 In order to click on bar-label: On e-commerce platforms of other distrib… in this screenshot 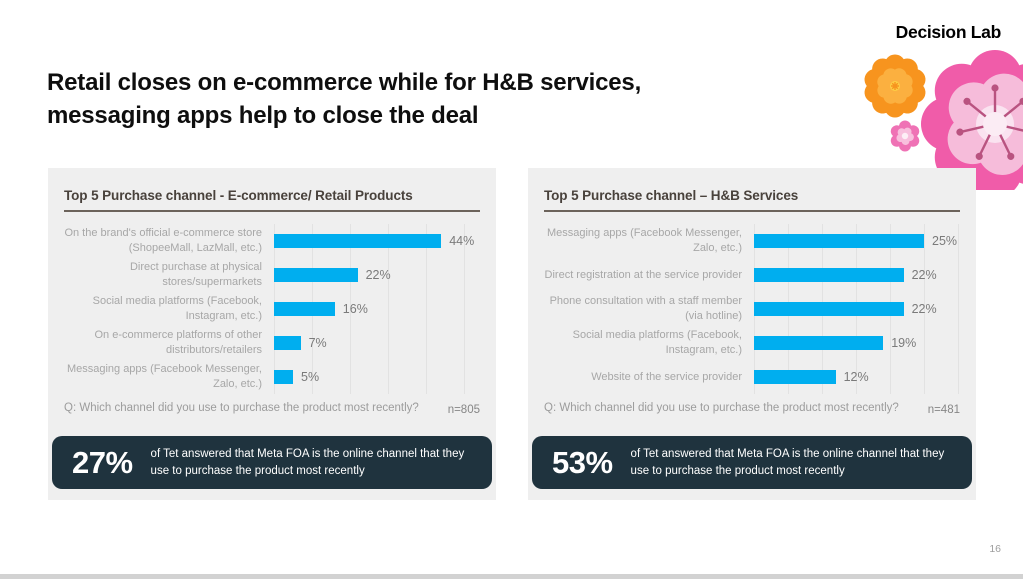, I will do `click(178, 342)`.